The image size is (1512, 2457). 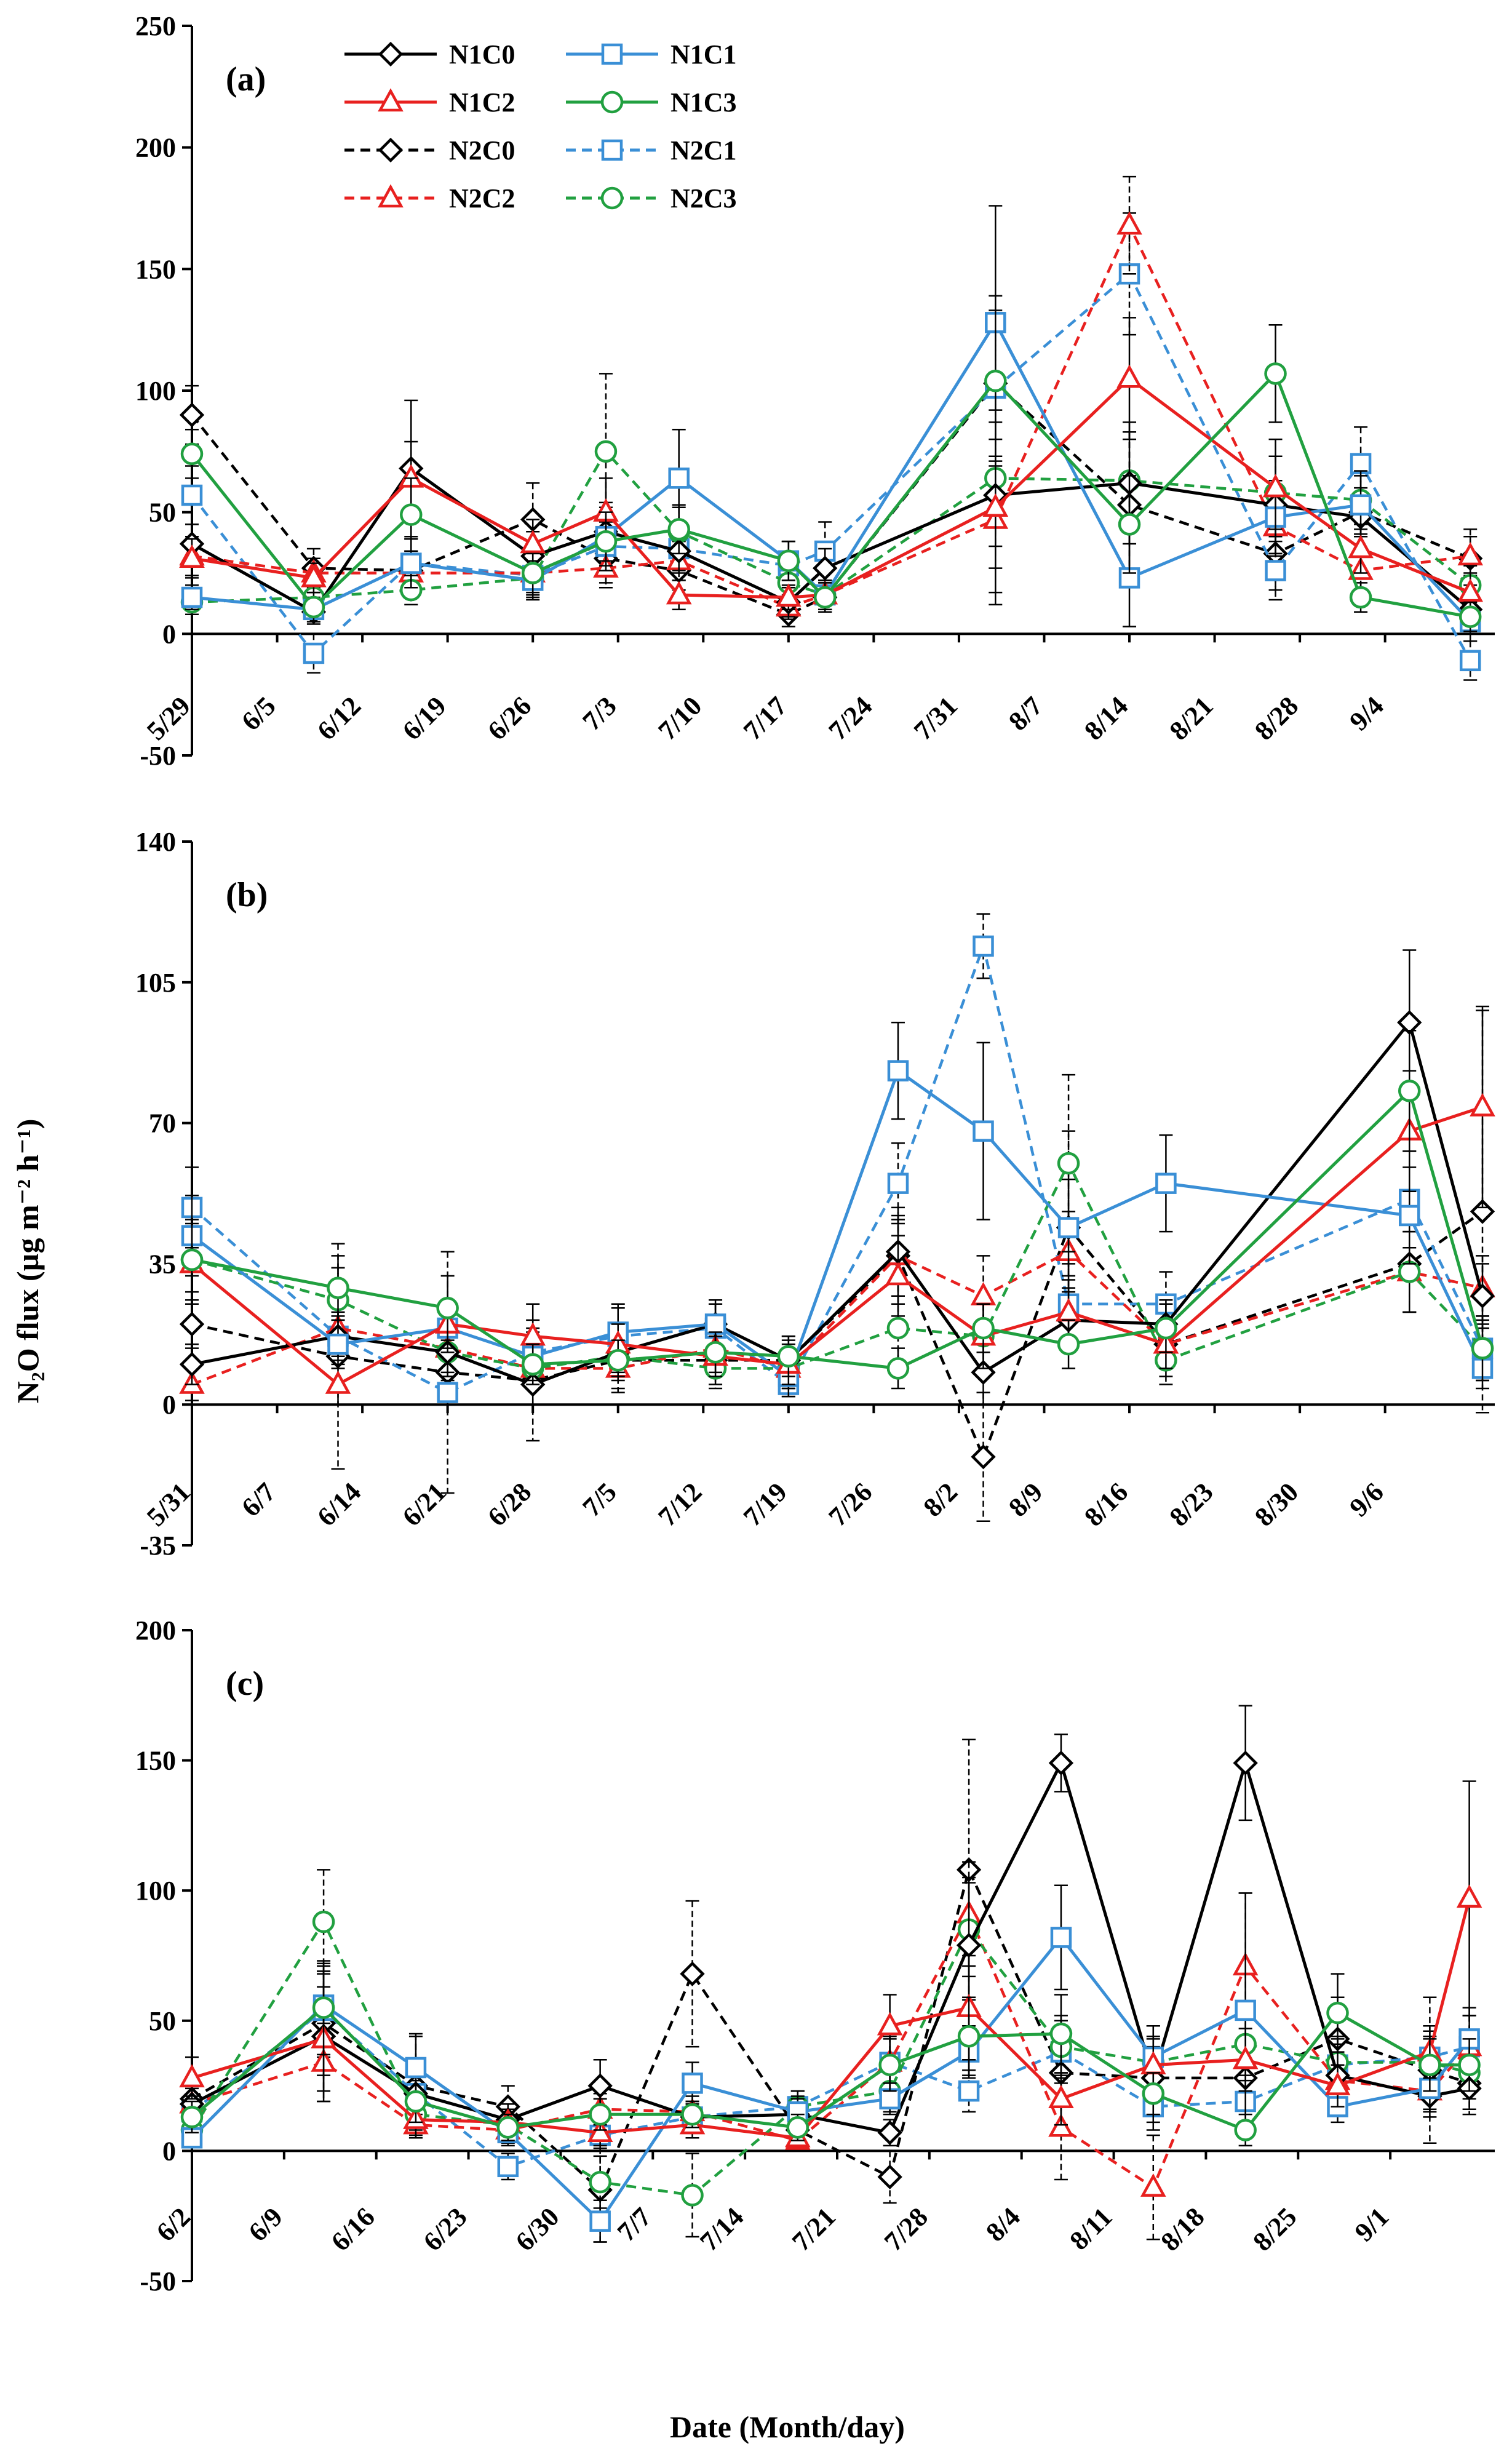 What do you see at coordinates (169, 1405) in the screenshot?
I see `y-tick-label: 0` at bounding box center [169, 1405].